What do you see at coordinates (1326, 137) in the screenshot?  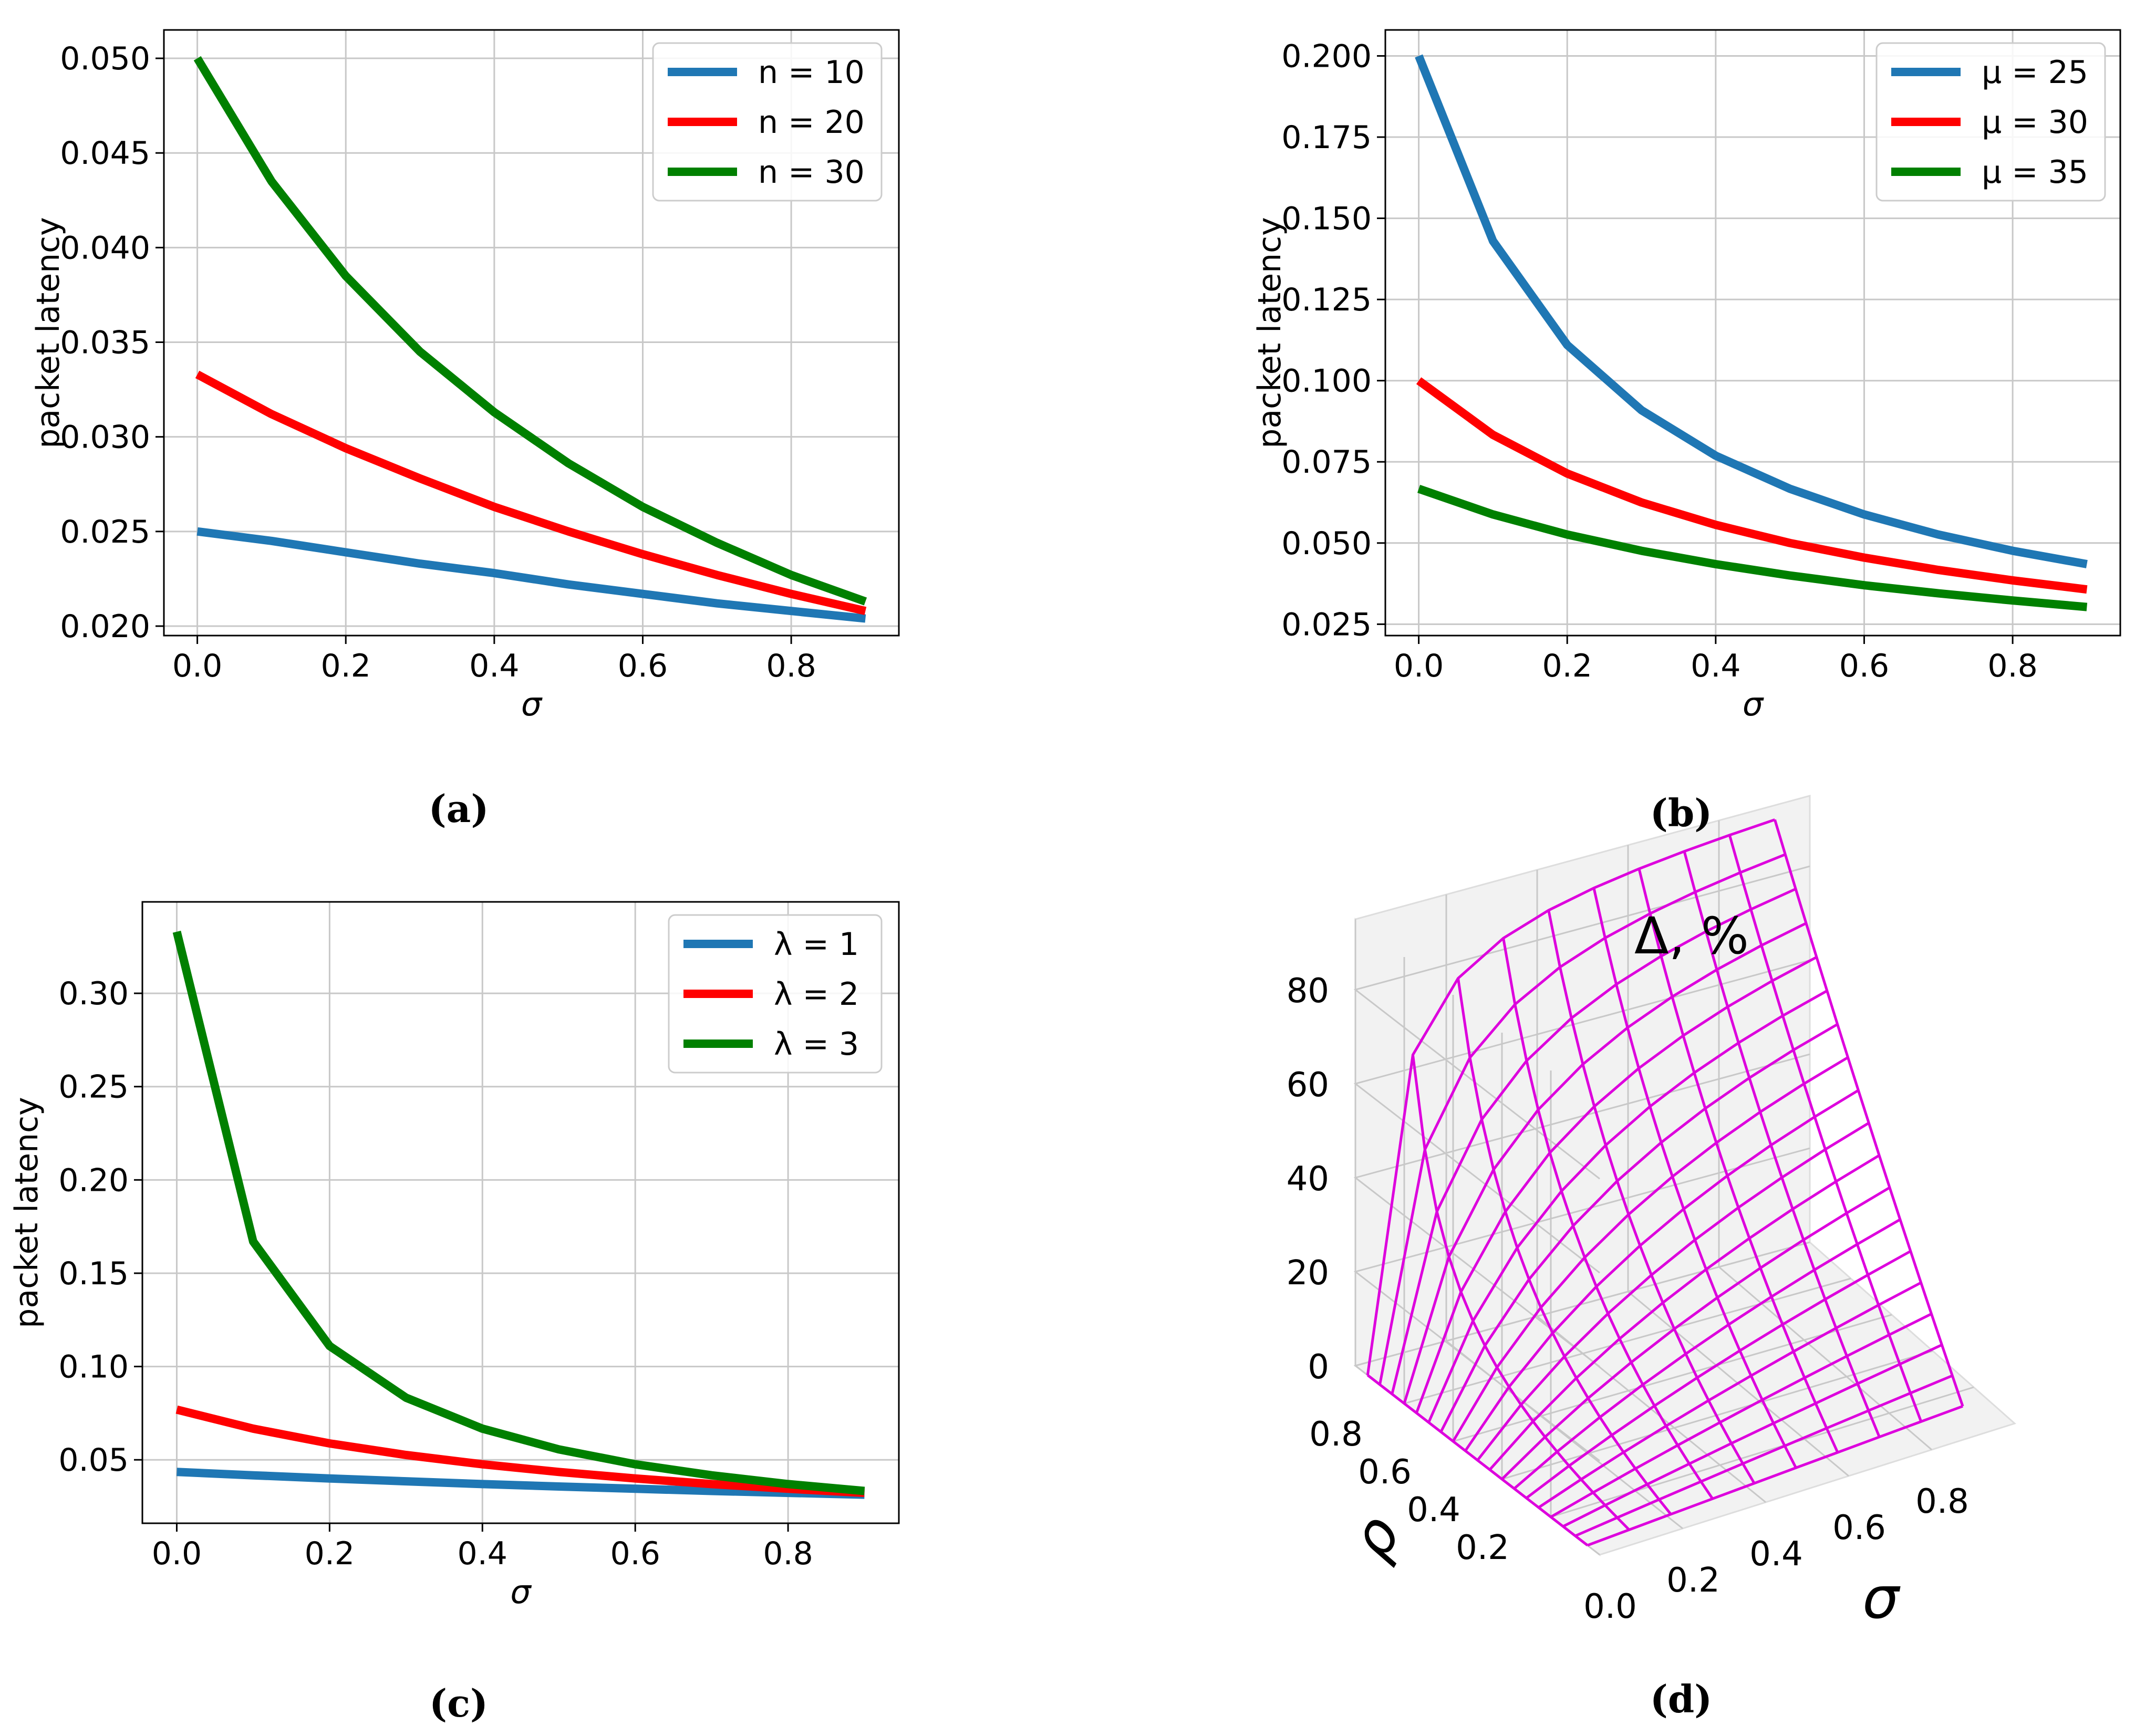 I see `y-tick-label: 0.175` at bounding box center [1326, 137].